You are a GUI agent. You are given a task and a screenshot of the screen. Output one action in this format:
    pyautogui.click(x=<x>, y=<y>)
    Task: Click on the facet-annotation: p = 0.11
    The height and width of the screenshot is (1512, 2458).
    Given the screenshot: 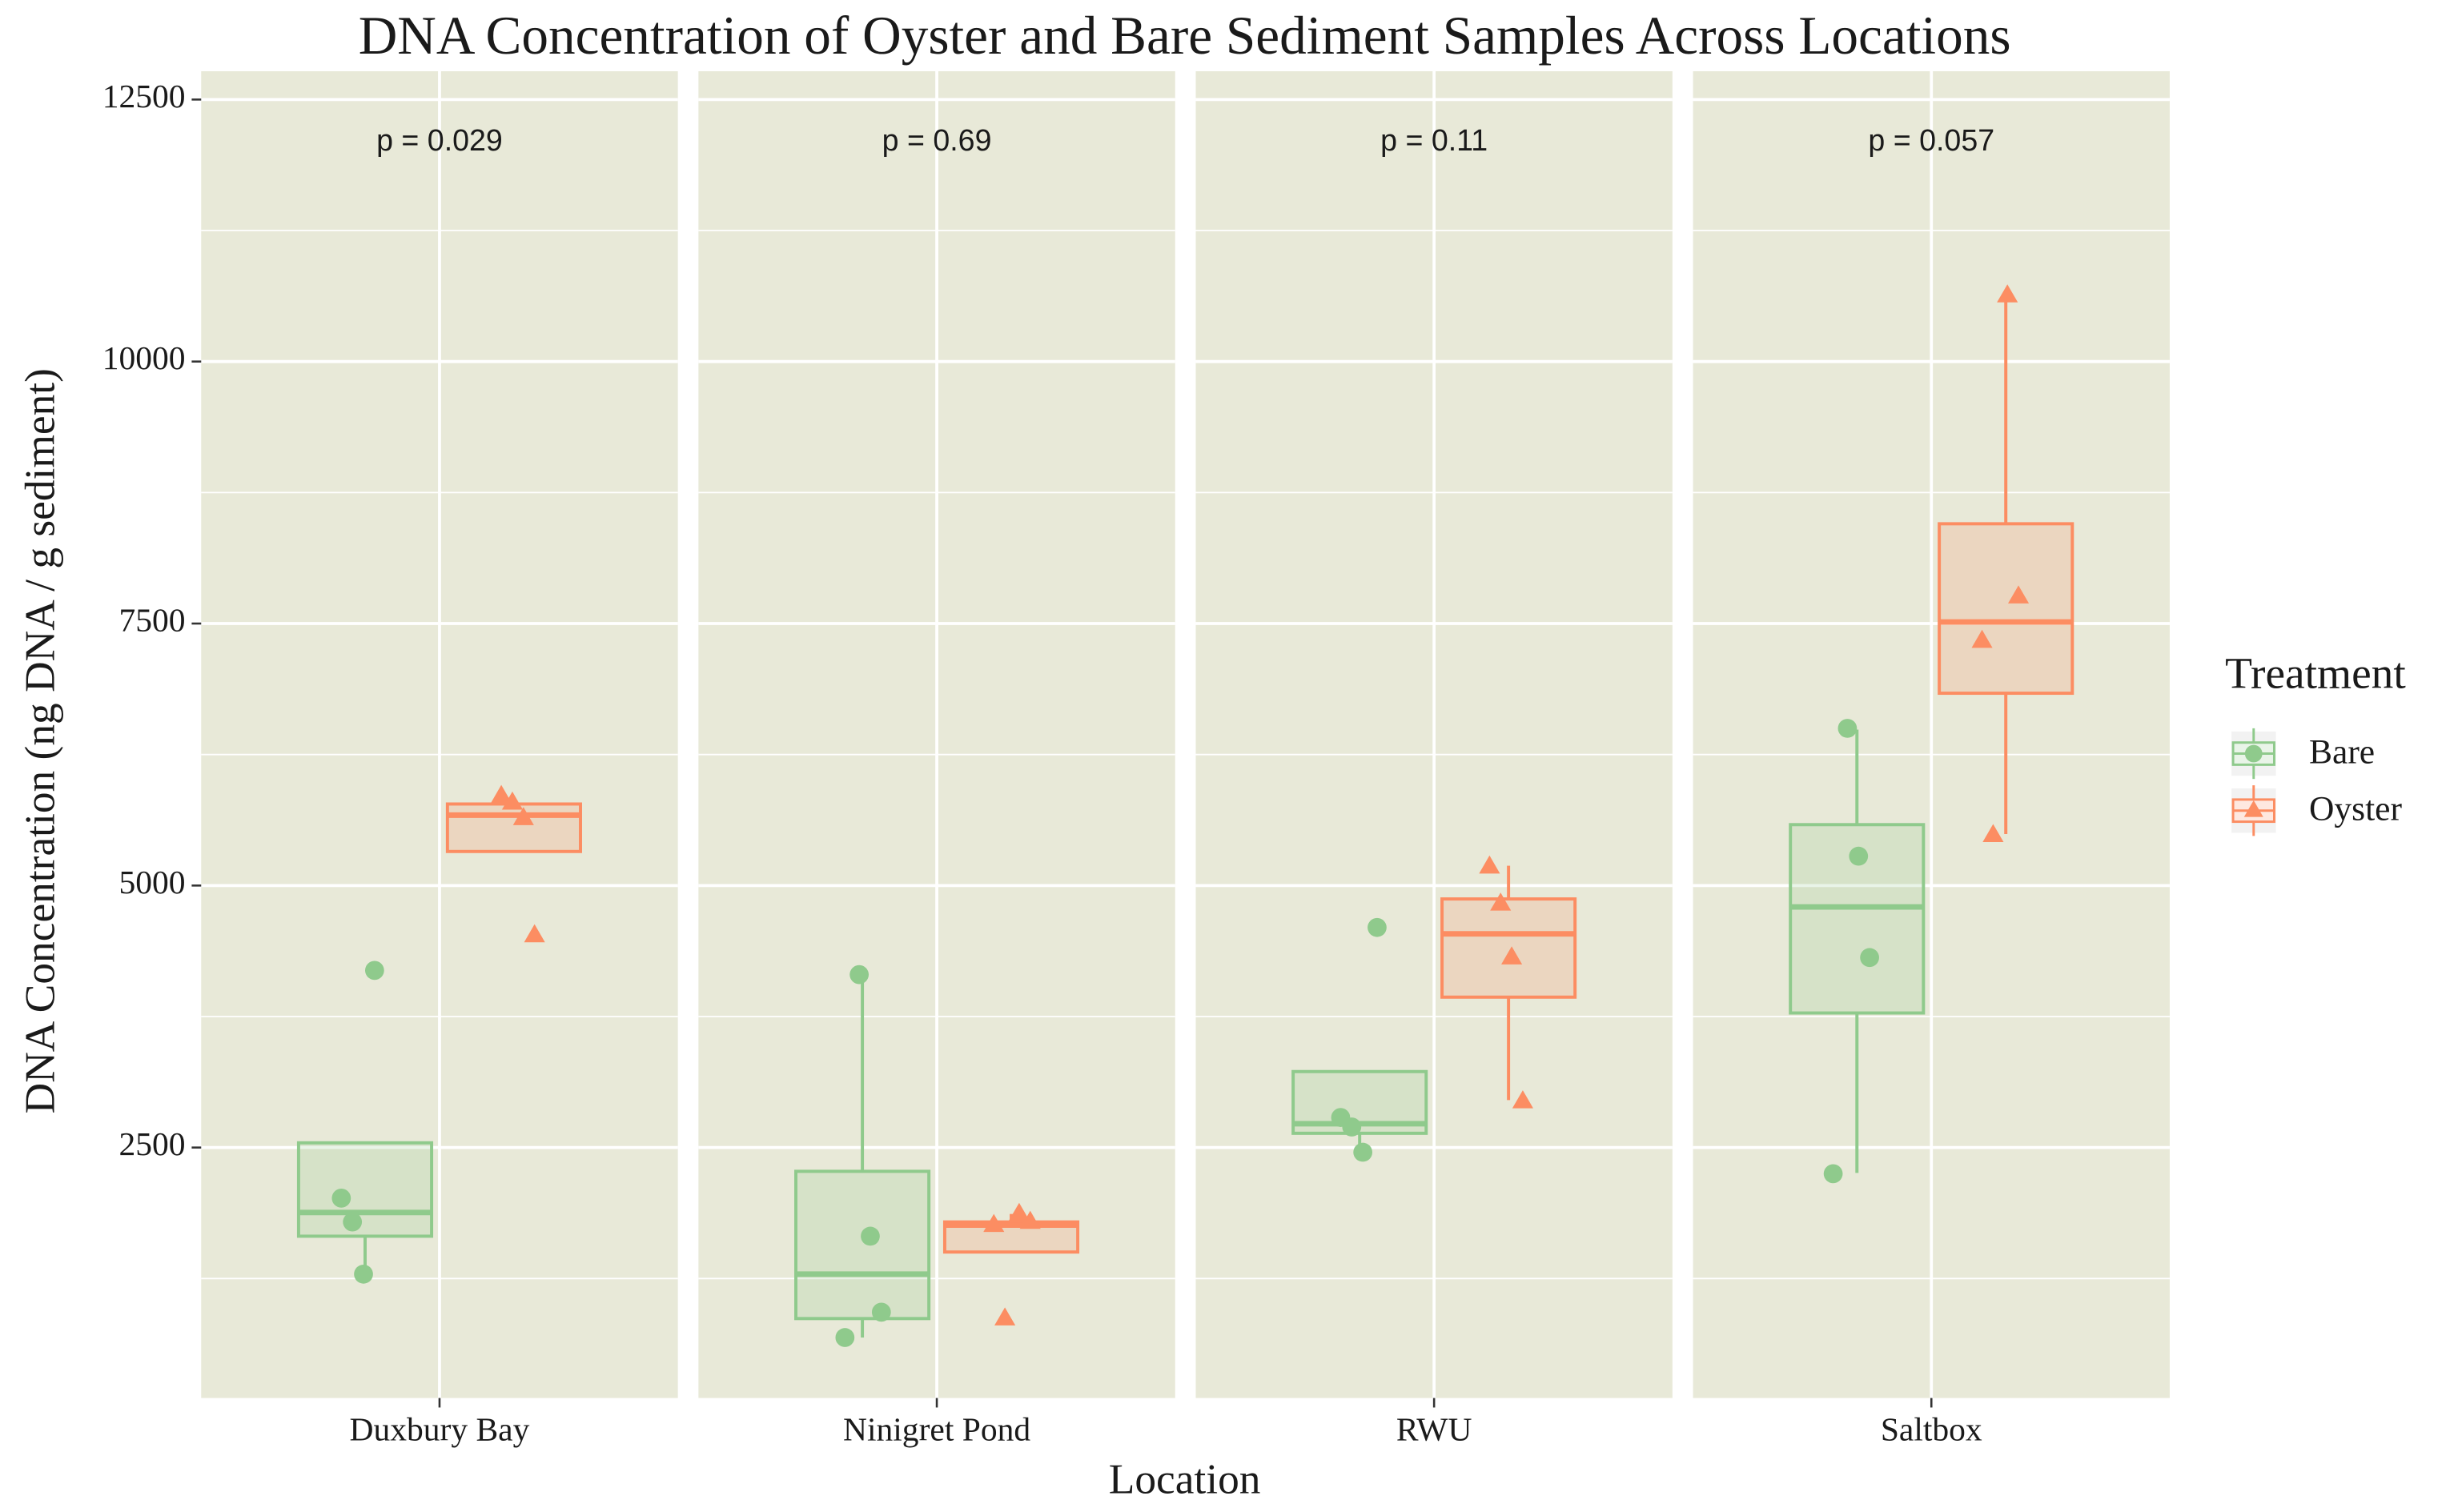 What is the action you would take?
    pyautogui.click(x=1434, y=140)
    